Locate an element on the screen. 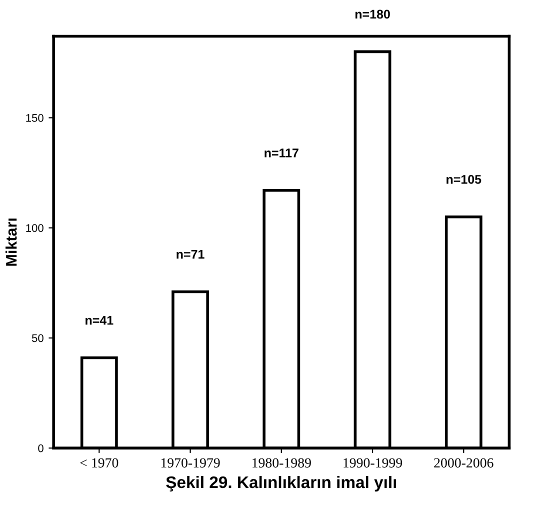  data-label: n=105 is located at coordinates (464, 179).